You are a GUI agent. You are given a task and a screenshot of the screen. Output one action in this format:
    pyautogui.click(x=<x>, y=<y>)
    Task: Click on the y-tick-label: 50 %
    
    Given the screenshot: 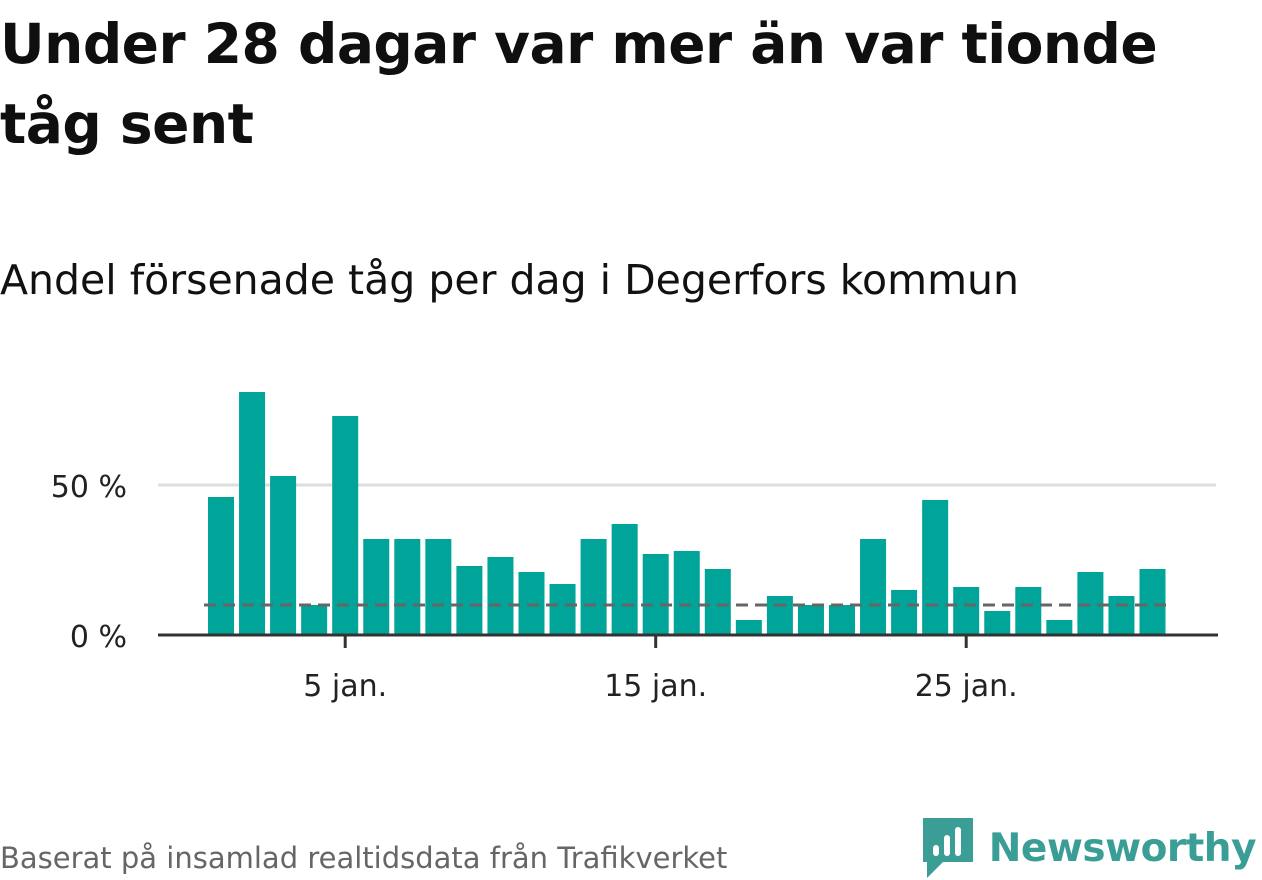 What is the action you would take?
    pyautogui.click(x=89, y=487)
    